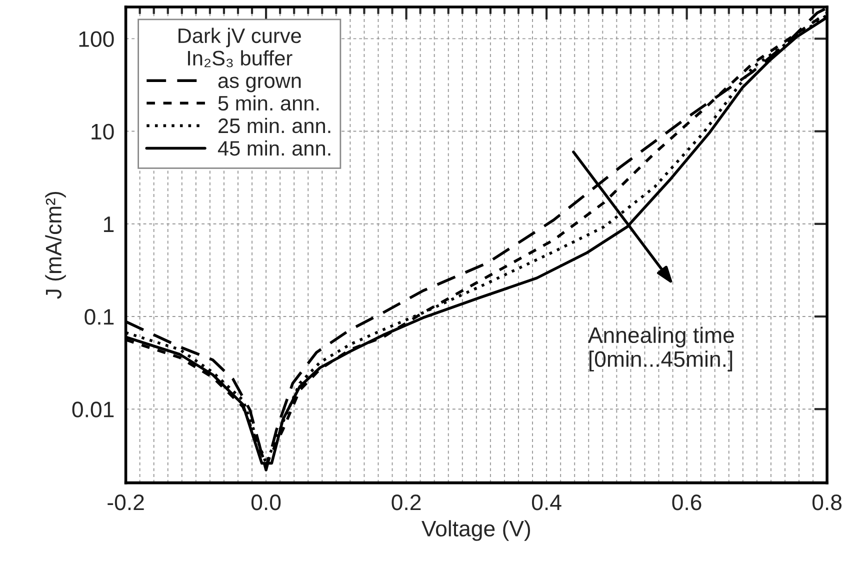 This screenshot has height=581, width=850. What do you see at coordinates (93, 410) in the screenshot?
I see `y-tick-label: 0.01` at bounding box center [93, 410].